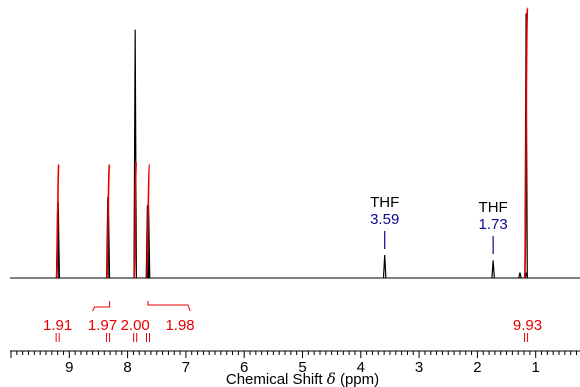  I want to click on x-tick-label: 3, so click(419, 367).